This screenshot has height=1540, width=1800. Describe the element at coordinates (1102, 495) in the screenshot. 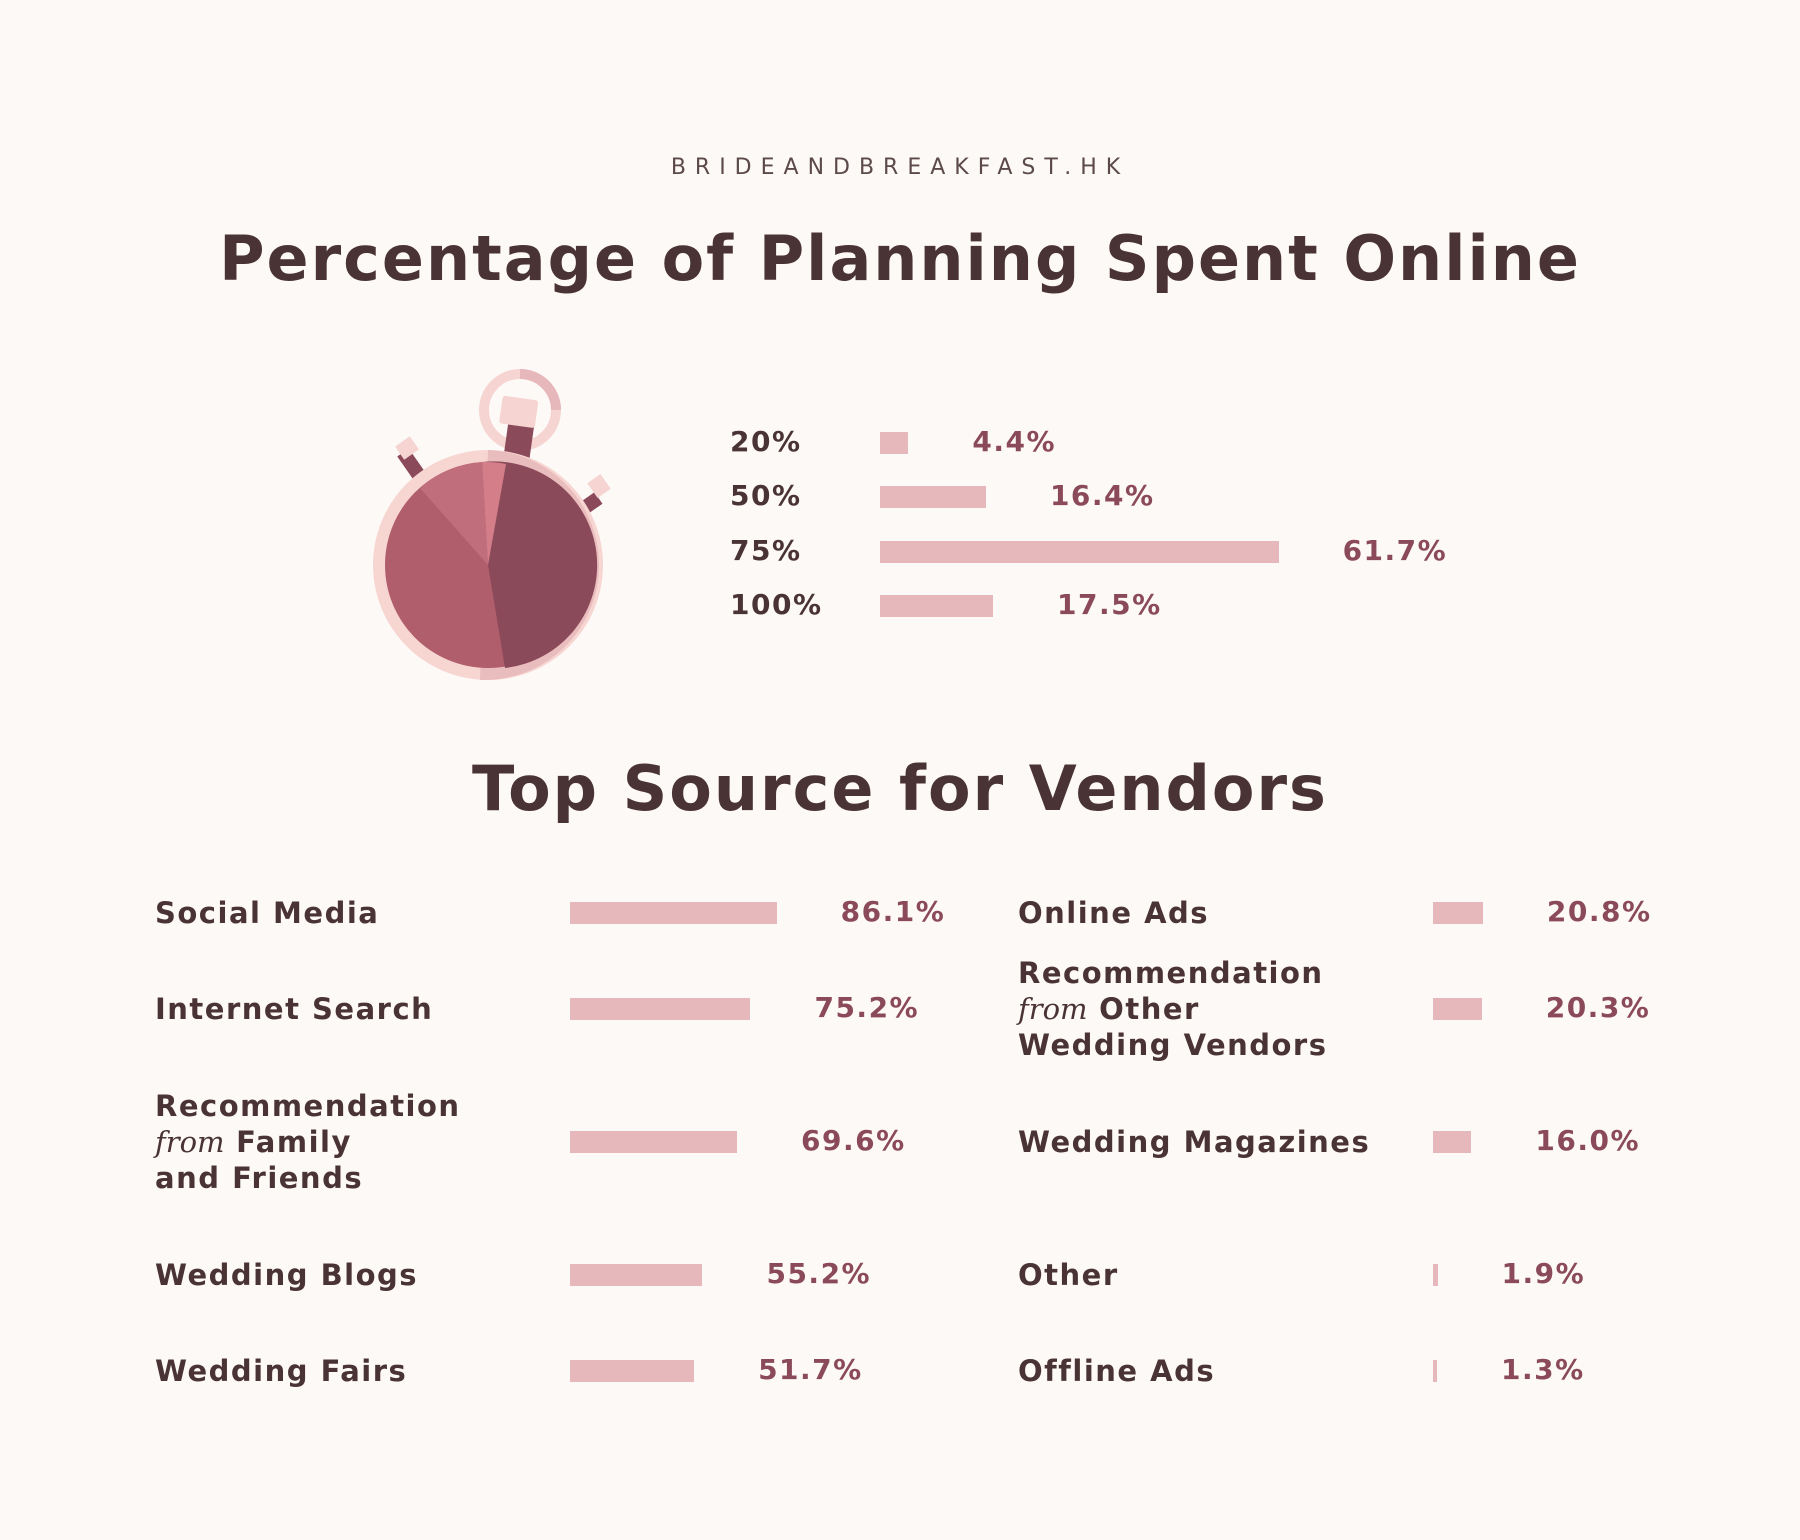

I see `value-label: 16.4%` at that location.